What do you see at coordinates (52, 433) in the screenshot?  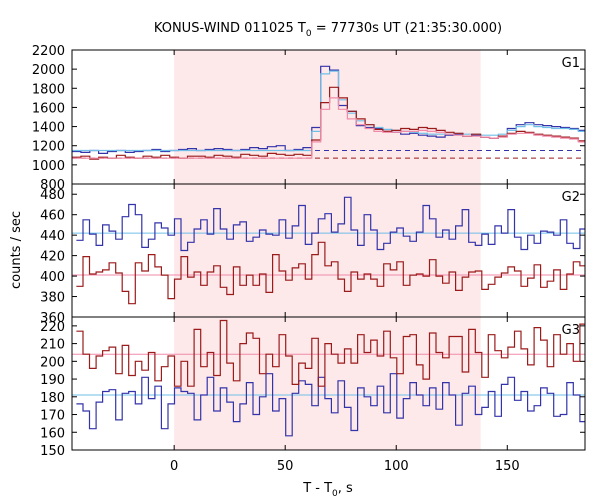 I see `y-tick-label: 160` at bounding box center [52, 433].